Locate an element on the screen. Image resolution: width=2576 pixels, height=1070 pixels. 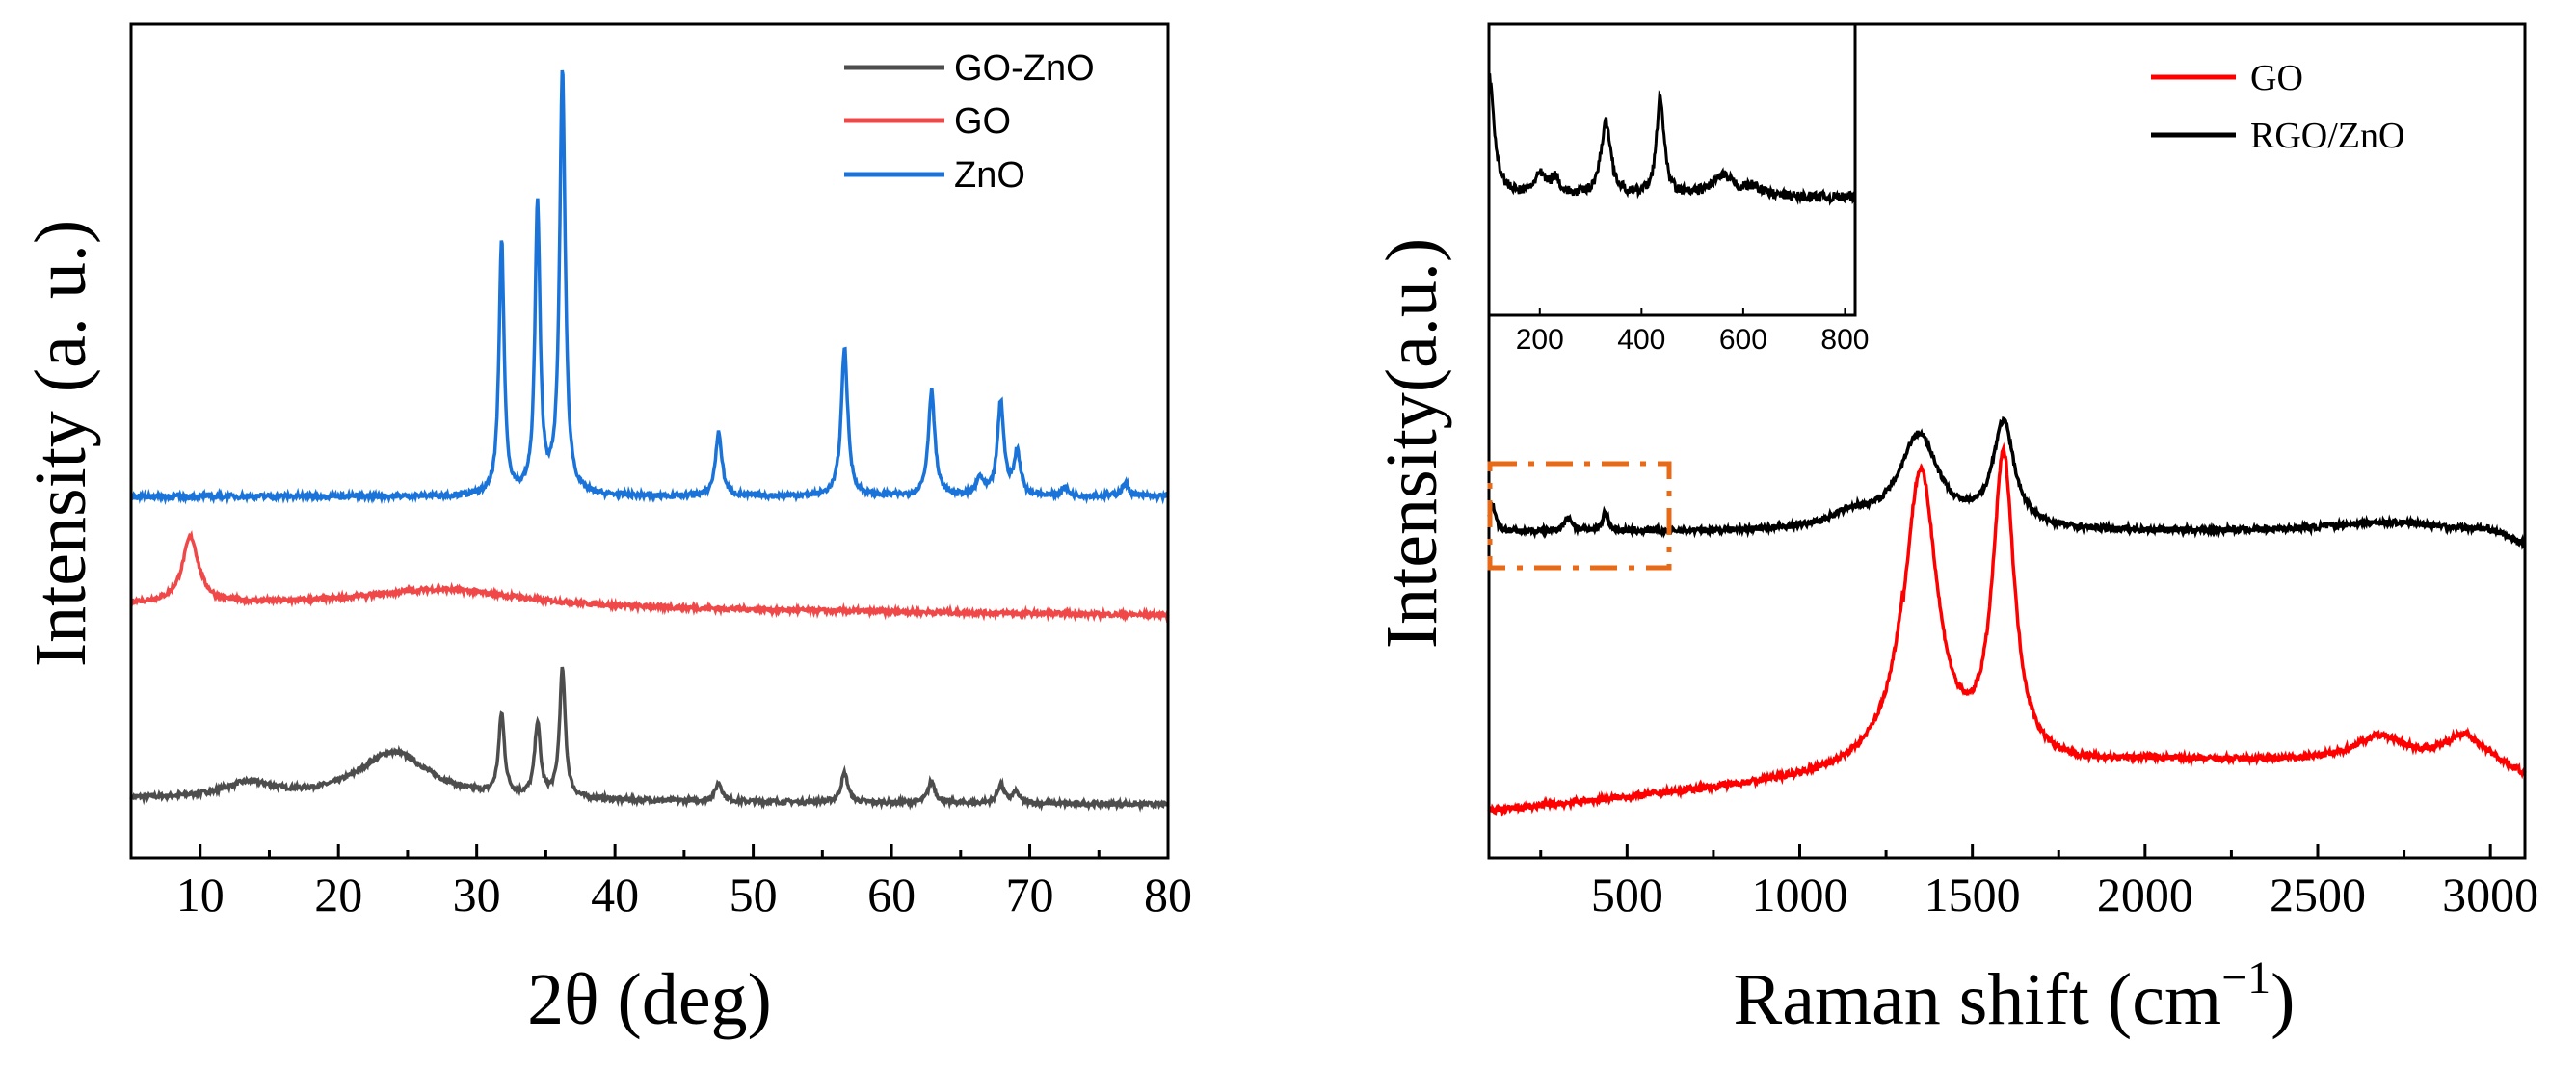
raman-series-go is located at coordinates (2007, 629).